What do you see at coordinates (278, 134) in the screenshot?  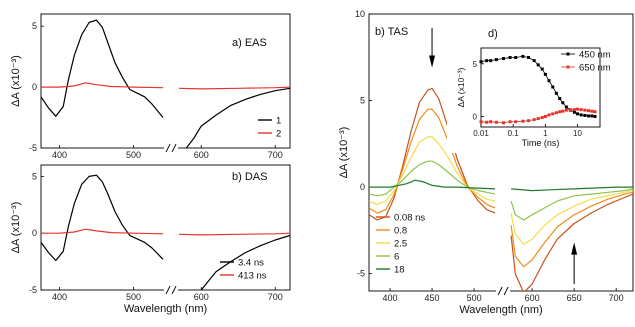 I see `legend-label: 2` at bounding box center [278, 134].